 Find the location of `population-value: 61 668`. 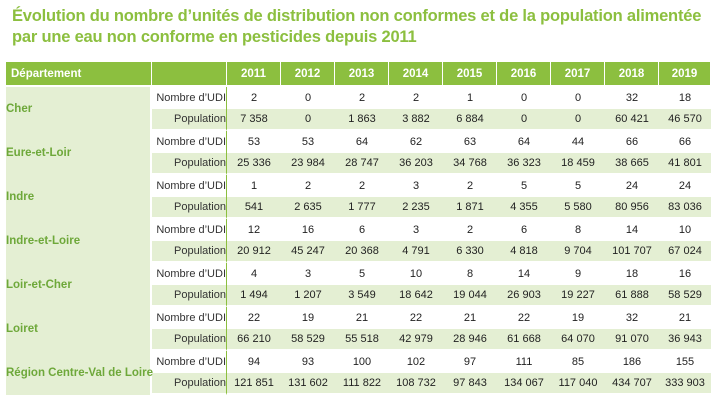

population-value: 61 668 is located at coordinates (524, 340).